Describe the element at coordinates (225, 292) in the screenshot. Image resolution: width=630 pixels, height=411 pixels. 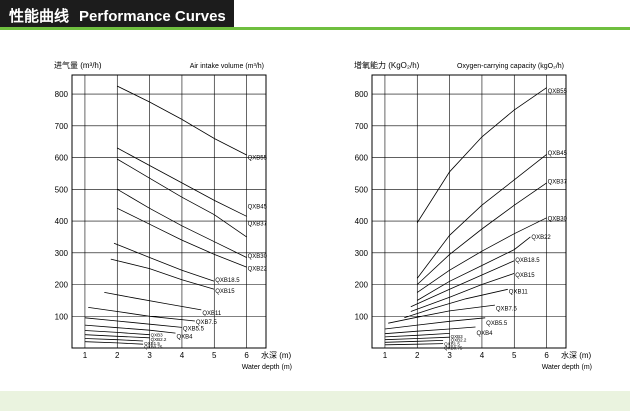
I see `c0-series-label-qxb15: QXB15` at that location.